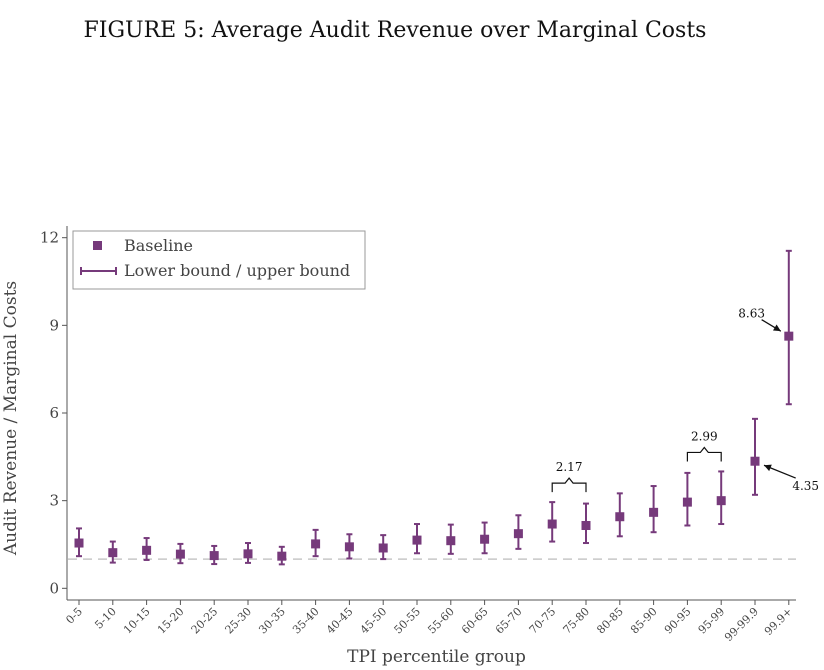 The width and height of the screenshot is (824, 670). Describe the element at coordinates (54, 588) in the screenshot. I see `y-tick-label: 0` at that location.